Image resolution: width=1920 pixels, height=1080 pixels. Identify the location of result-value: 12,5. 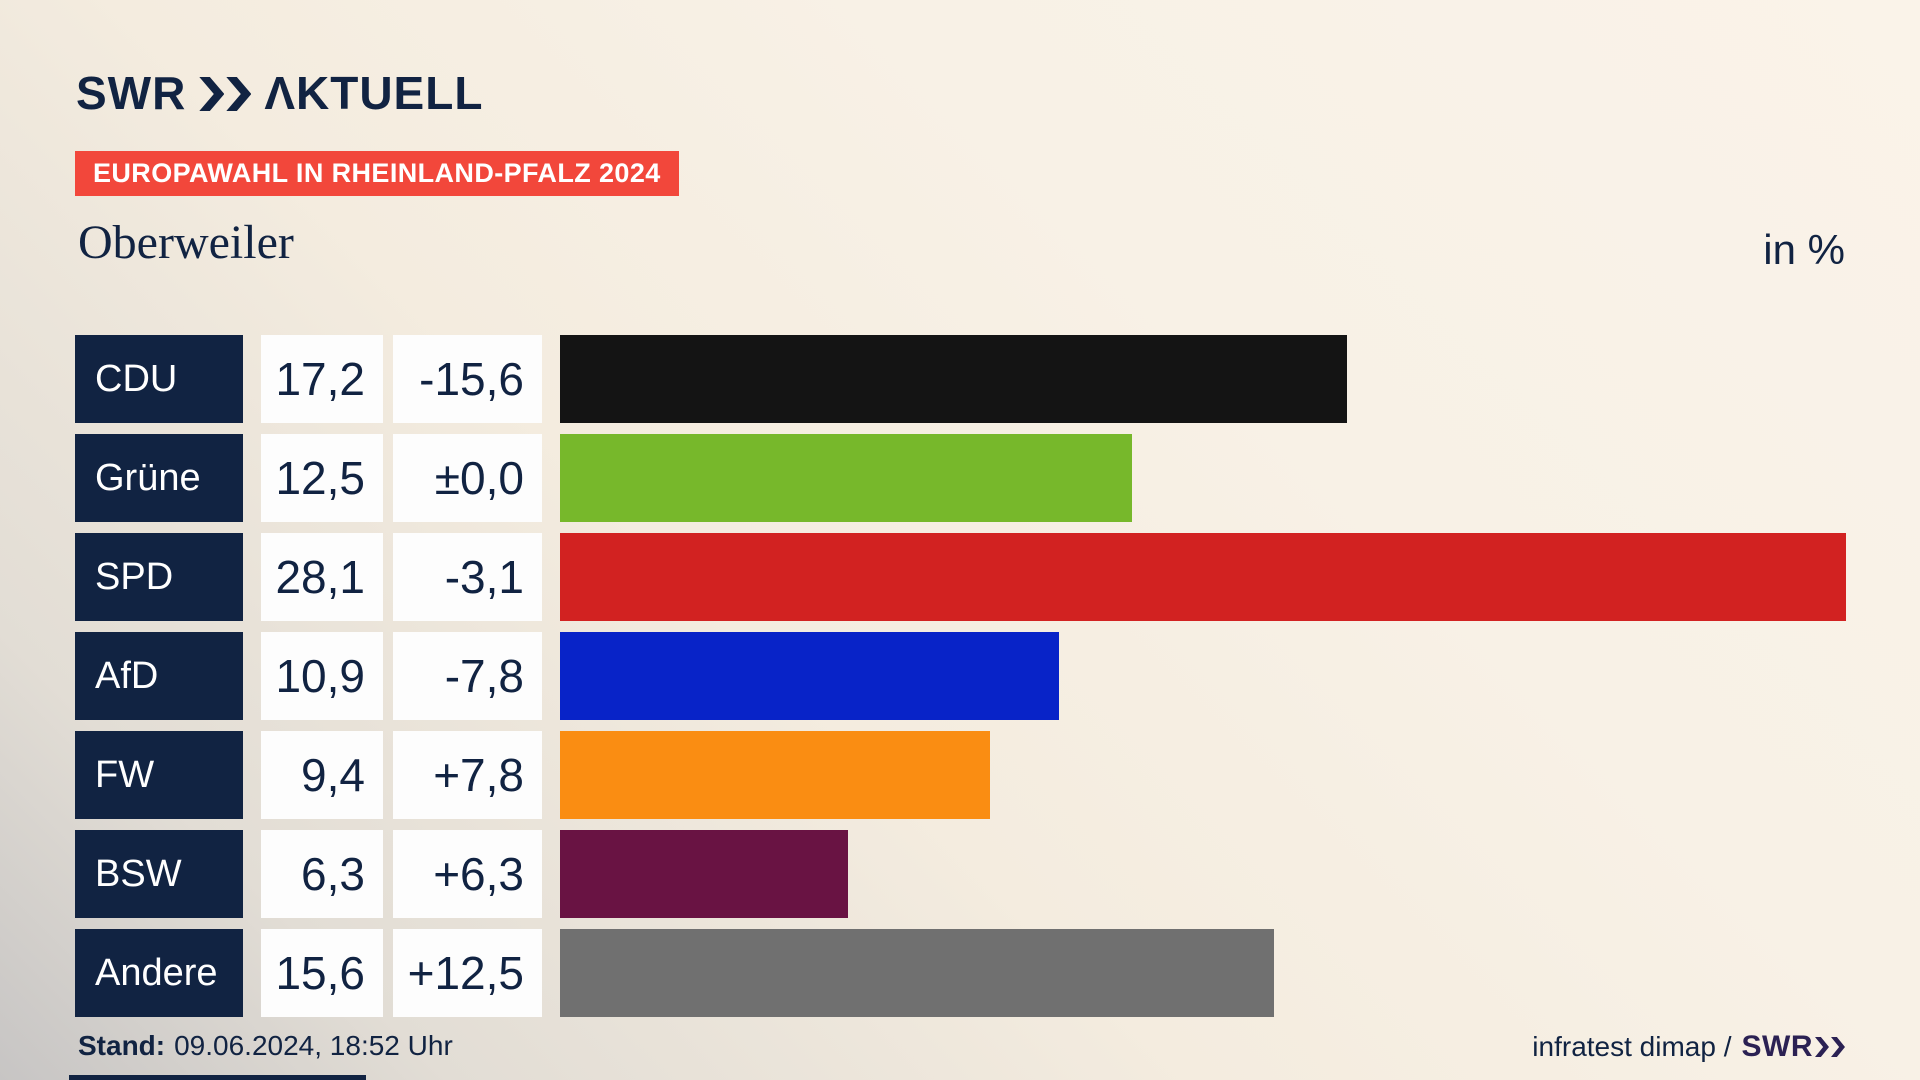
(322, 478).